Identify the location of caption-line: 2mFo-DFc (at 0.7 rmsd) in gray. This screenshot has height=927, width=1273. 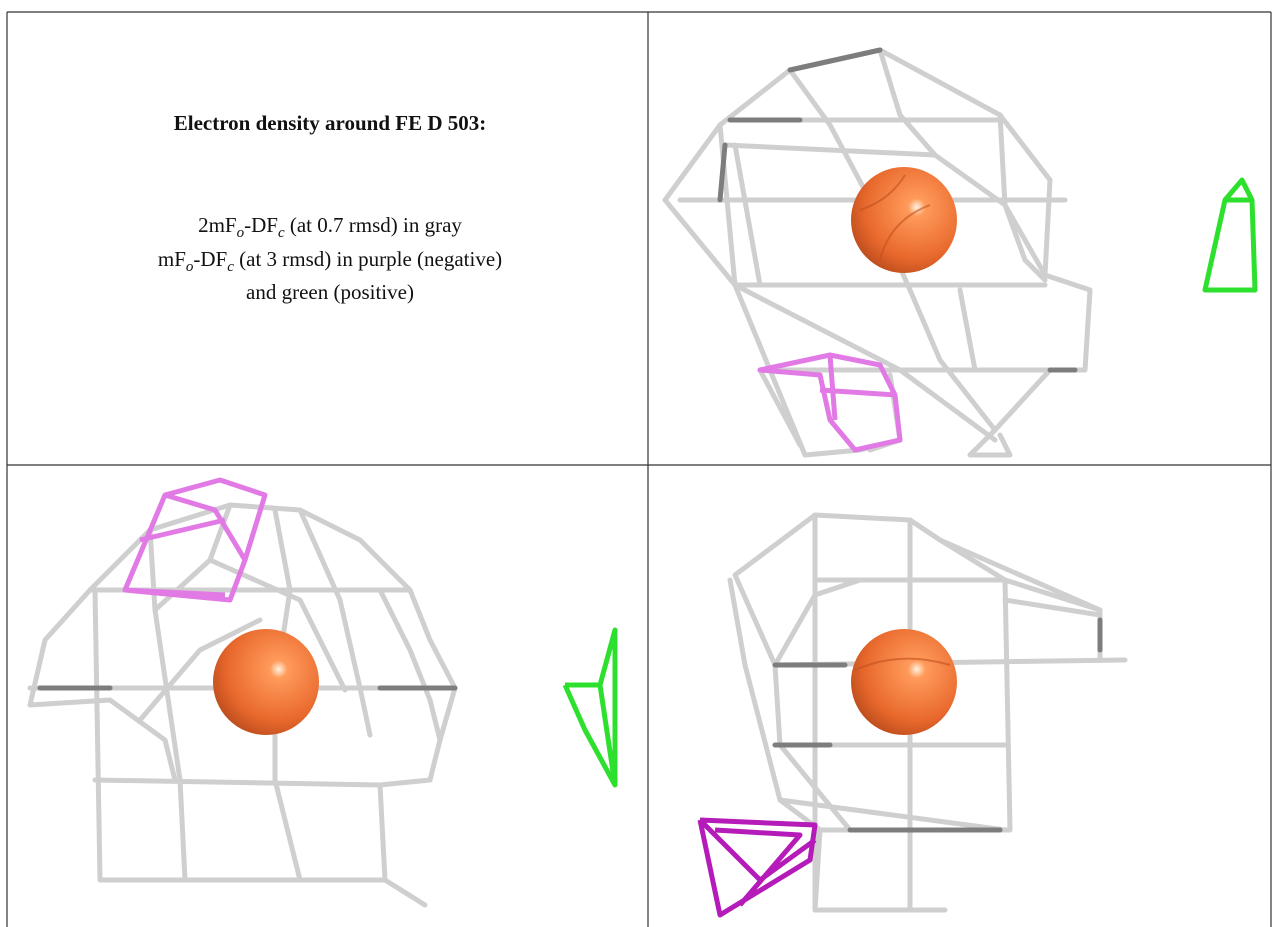
(330, 227).